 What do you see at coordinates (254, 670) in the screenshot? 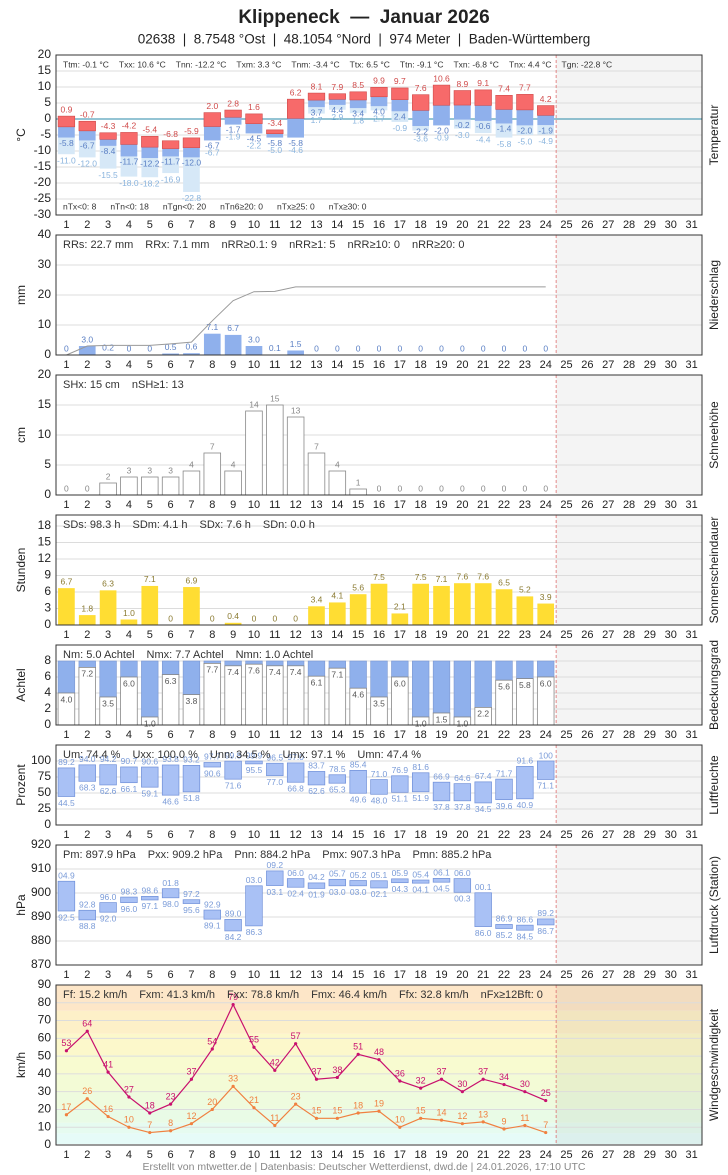
I see `value-label: 7.6` at bounding box center [254, 670].